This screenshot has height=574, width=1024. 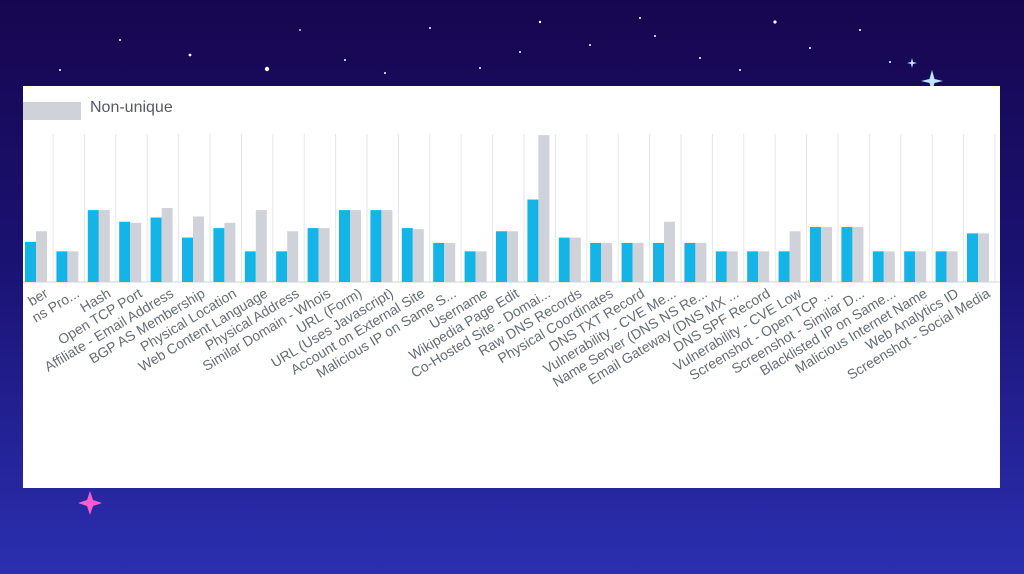 I want to click on sparkle-icon, so click(x=90, y=503).